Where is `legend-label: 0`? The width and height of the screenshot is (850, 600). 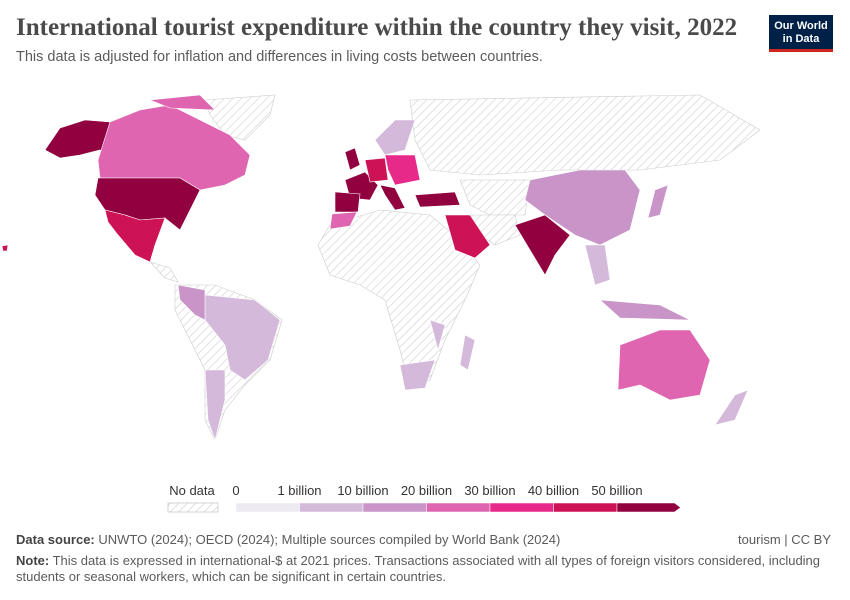 legend-label: 0 is located at coordinates (235, 490).